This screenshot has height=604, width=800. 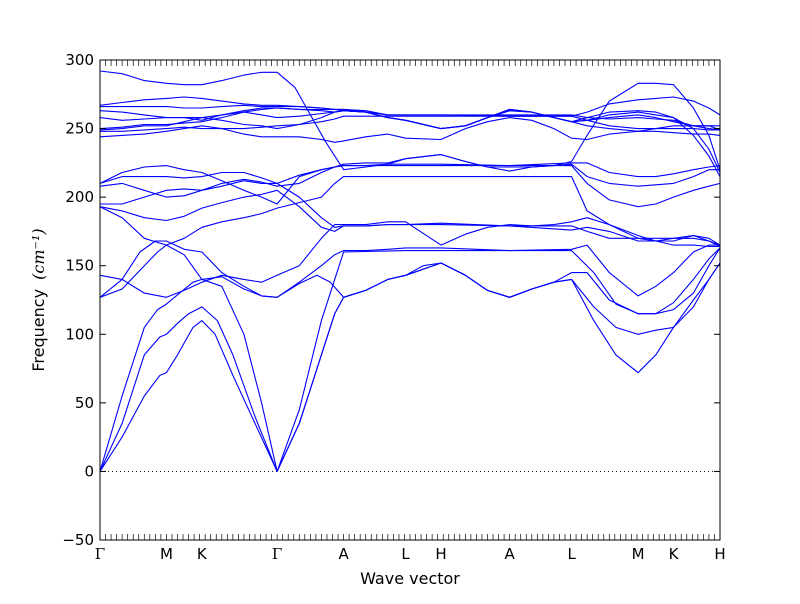 What do you see at coordinates (38, 253) in the screenshot?
I see `y-axis-label-unit: (cm⁻¹)` at bounding box center [38, 253].